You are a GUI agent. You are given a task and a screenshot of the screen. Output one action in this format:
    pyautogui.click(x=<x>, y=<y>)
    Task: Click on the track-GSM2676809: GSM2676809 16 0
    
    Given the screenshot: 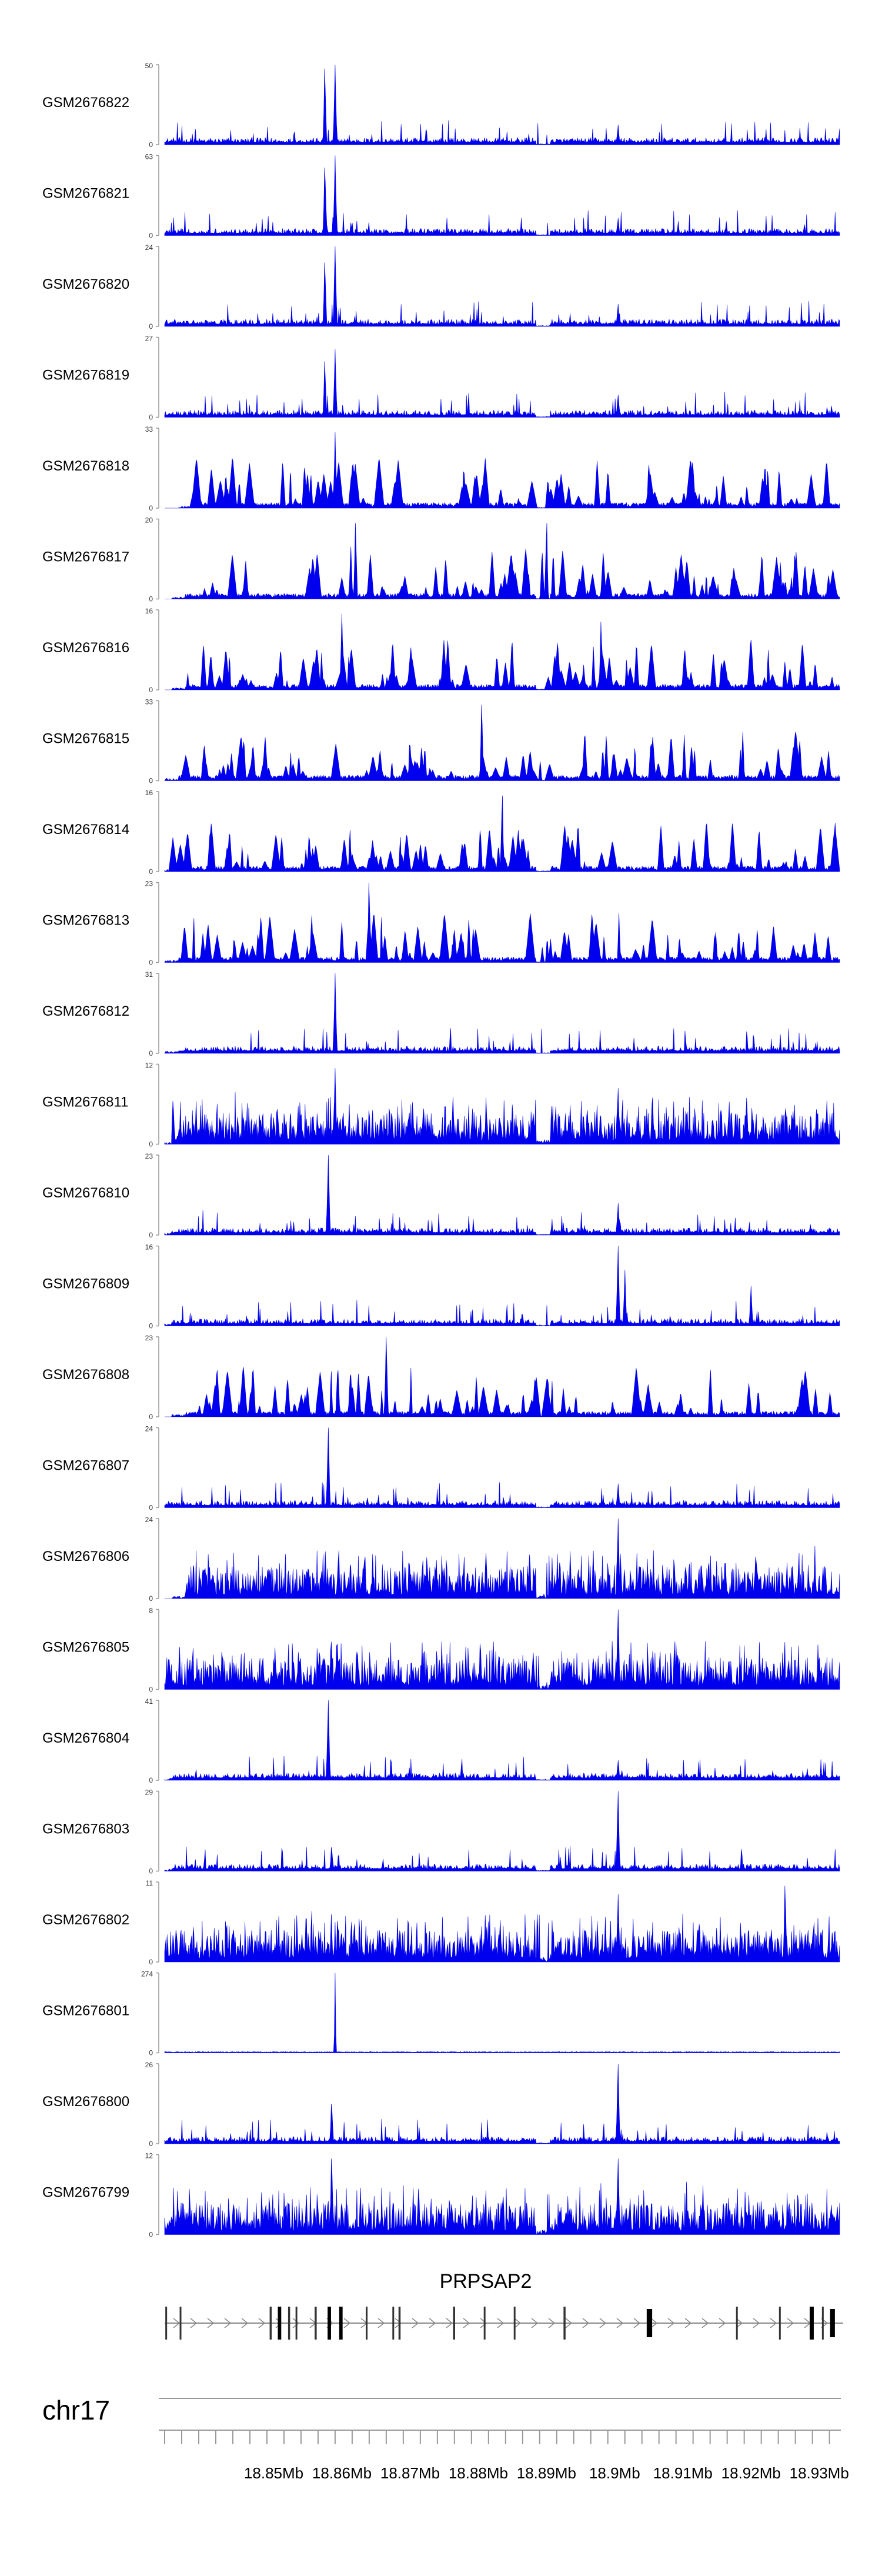 What is the action you would take?
    pyautogui.click(x=441, y=1286)
    